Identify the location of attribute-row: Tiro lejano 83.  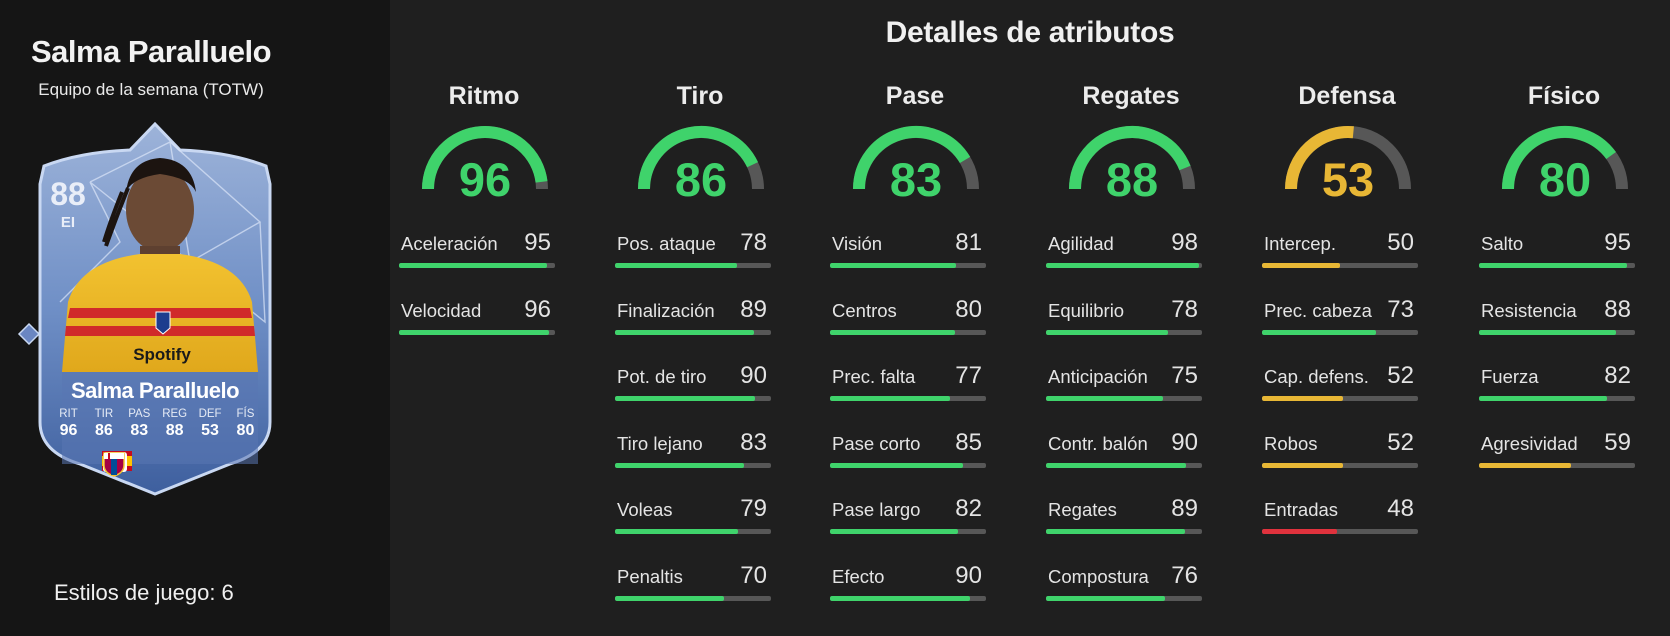
(695, 451).